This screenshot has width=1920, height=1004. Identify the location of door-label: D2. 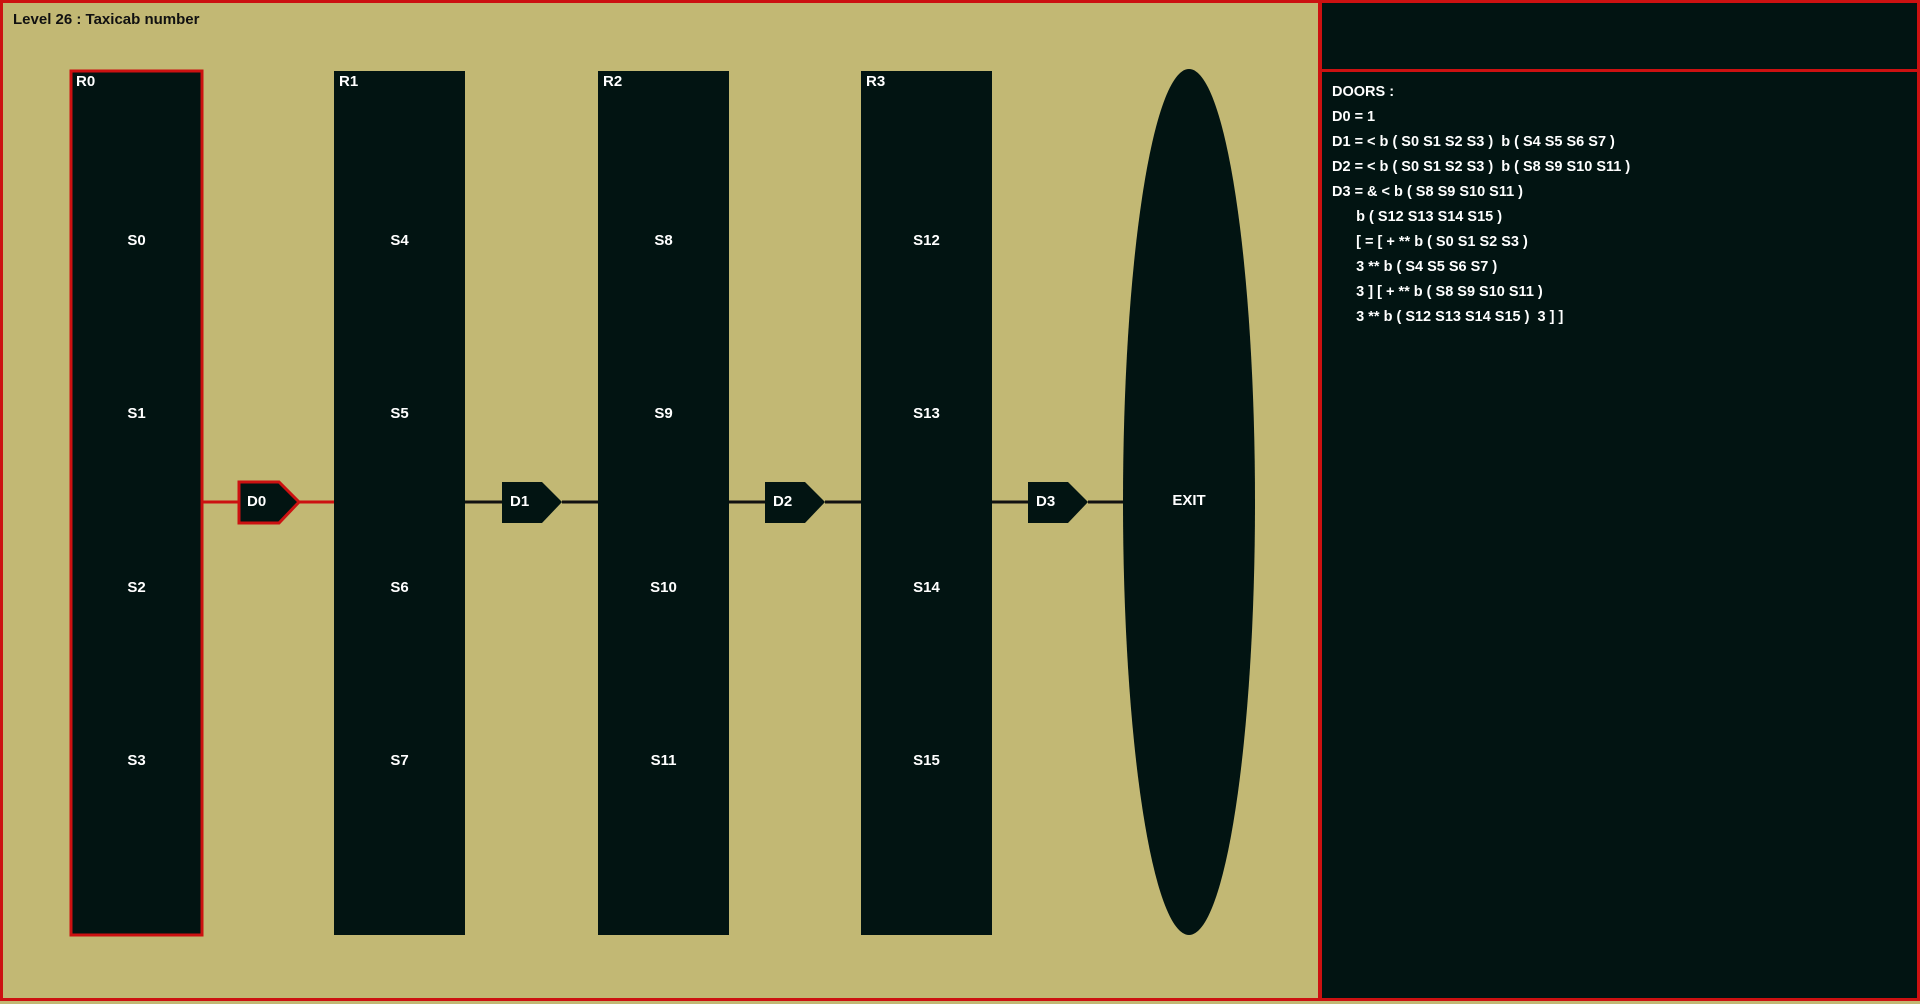
(782, 501).